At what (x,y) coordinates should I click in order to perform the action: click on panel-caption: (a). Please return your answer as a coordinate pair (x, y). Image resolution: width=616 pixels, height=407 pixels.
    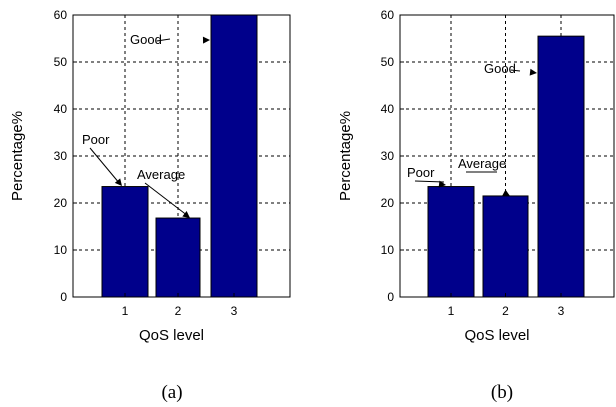
    Looking at the image, I should click on (171, 392).